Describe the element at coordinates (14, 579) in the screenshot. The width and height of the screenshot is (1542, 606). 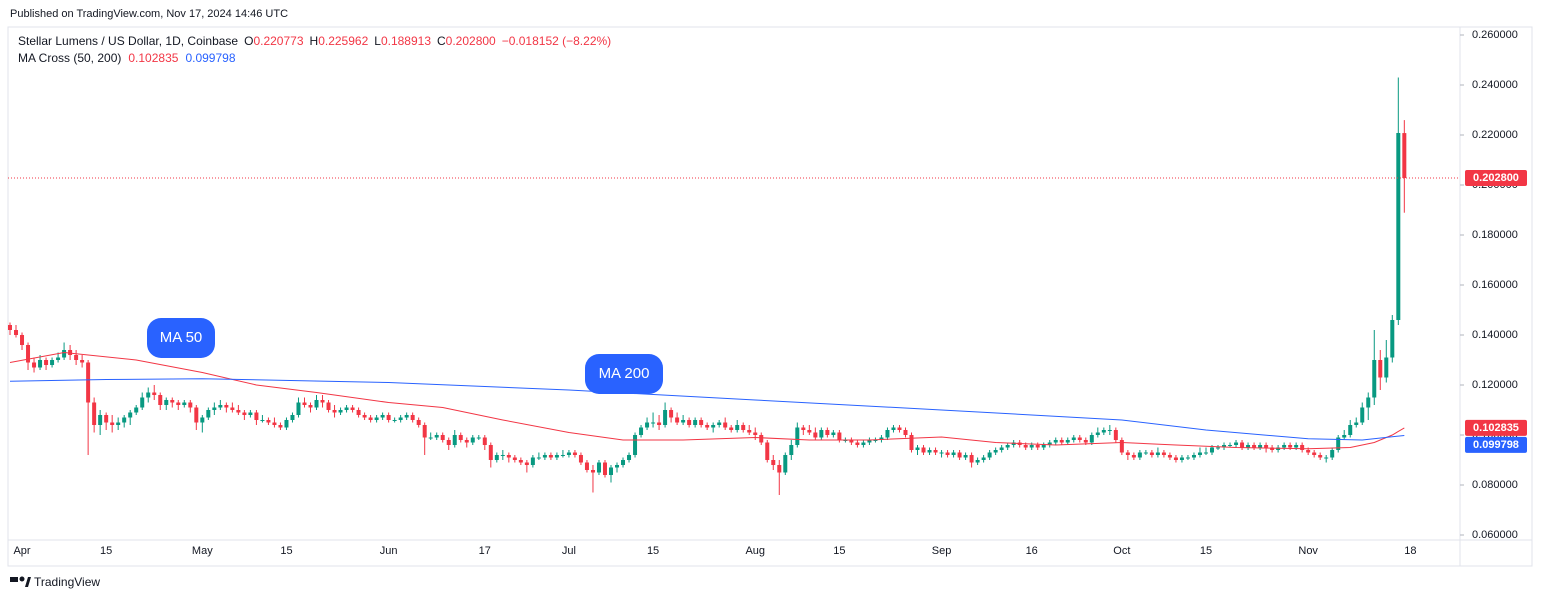
I see `logo-mark` at that location.